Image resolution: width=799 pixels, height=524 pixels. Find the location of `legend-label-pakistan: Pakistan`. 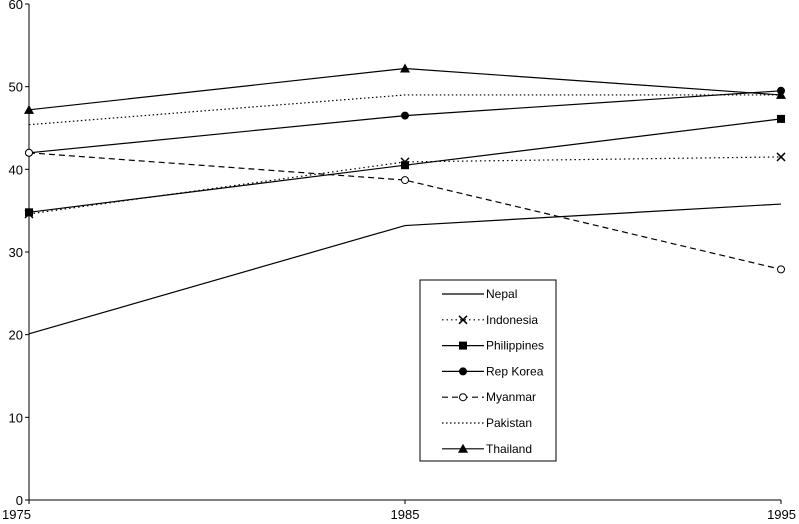

legend-label-pakistan: Pakistan is located at coordinates (509, 423).